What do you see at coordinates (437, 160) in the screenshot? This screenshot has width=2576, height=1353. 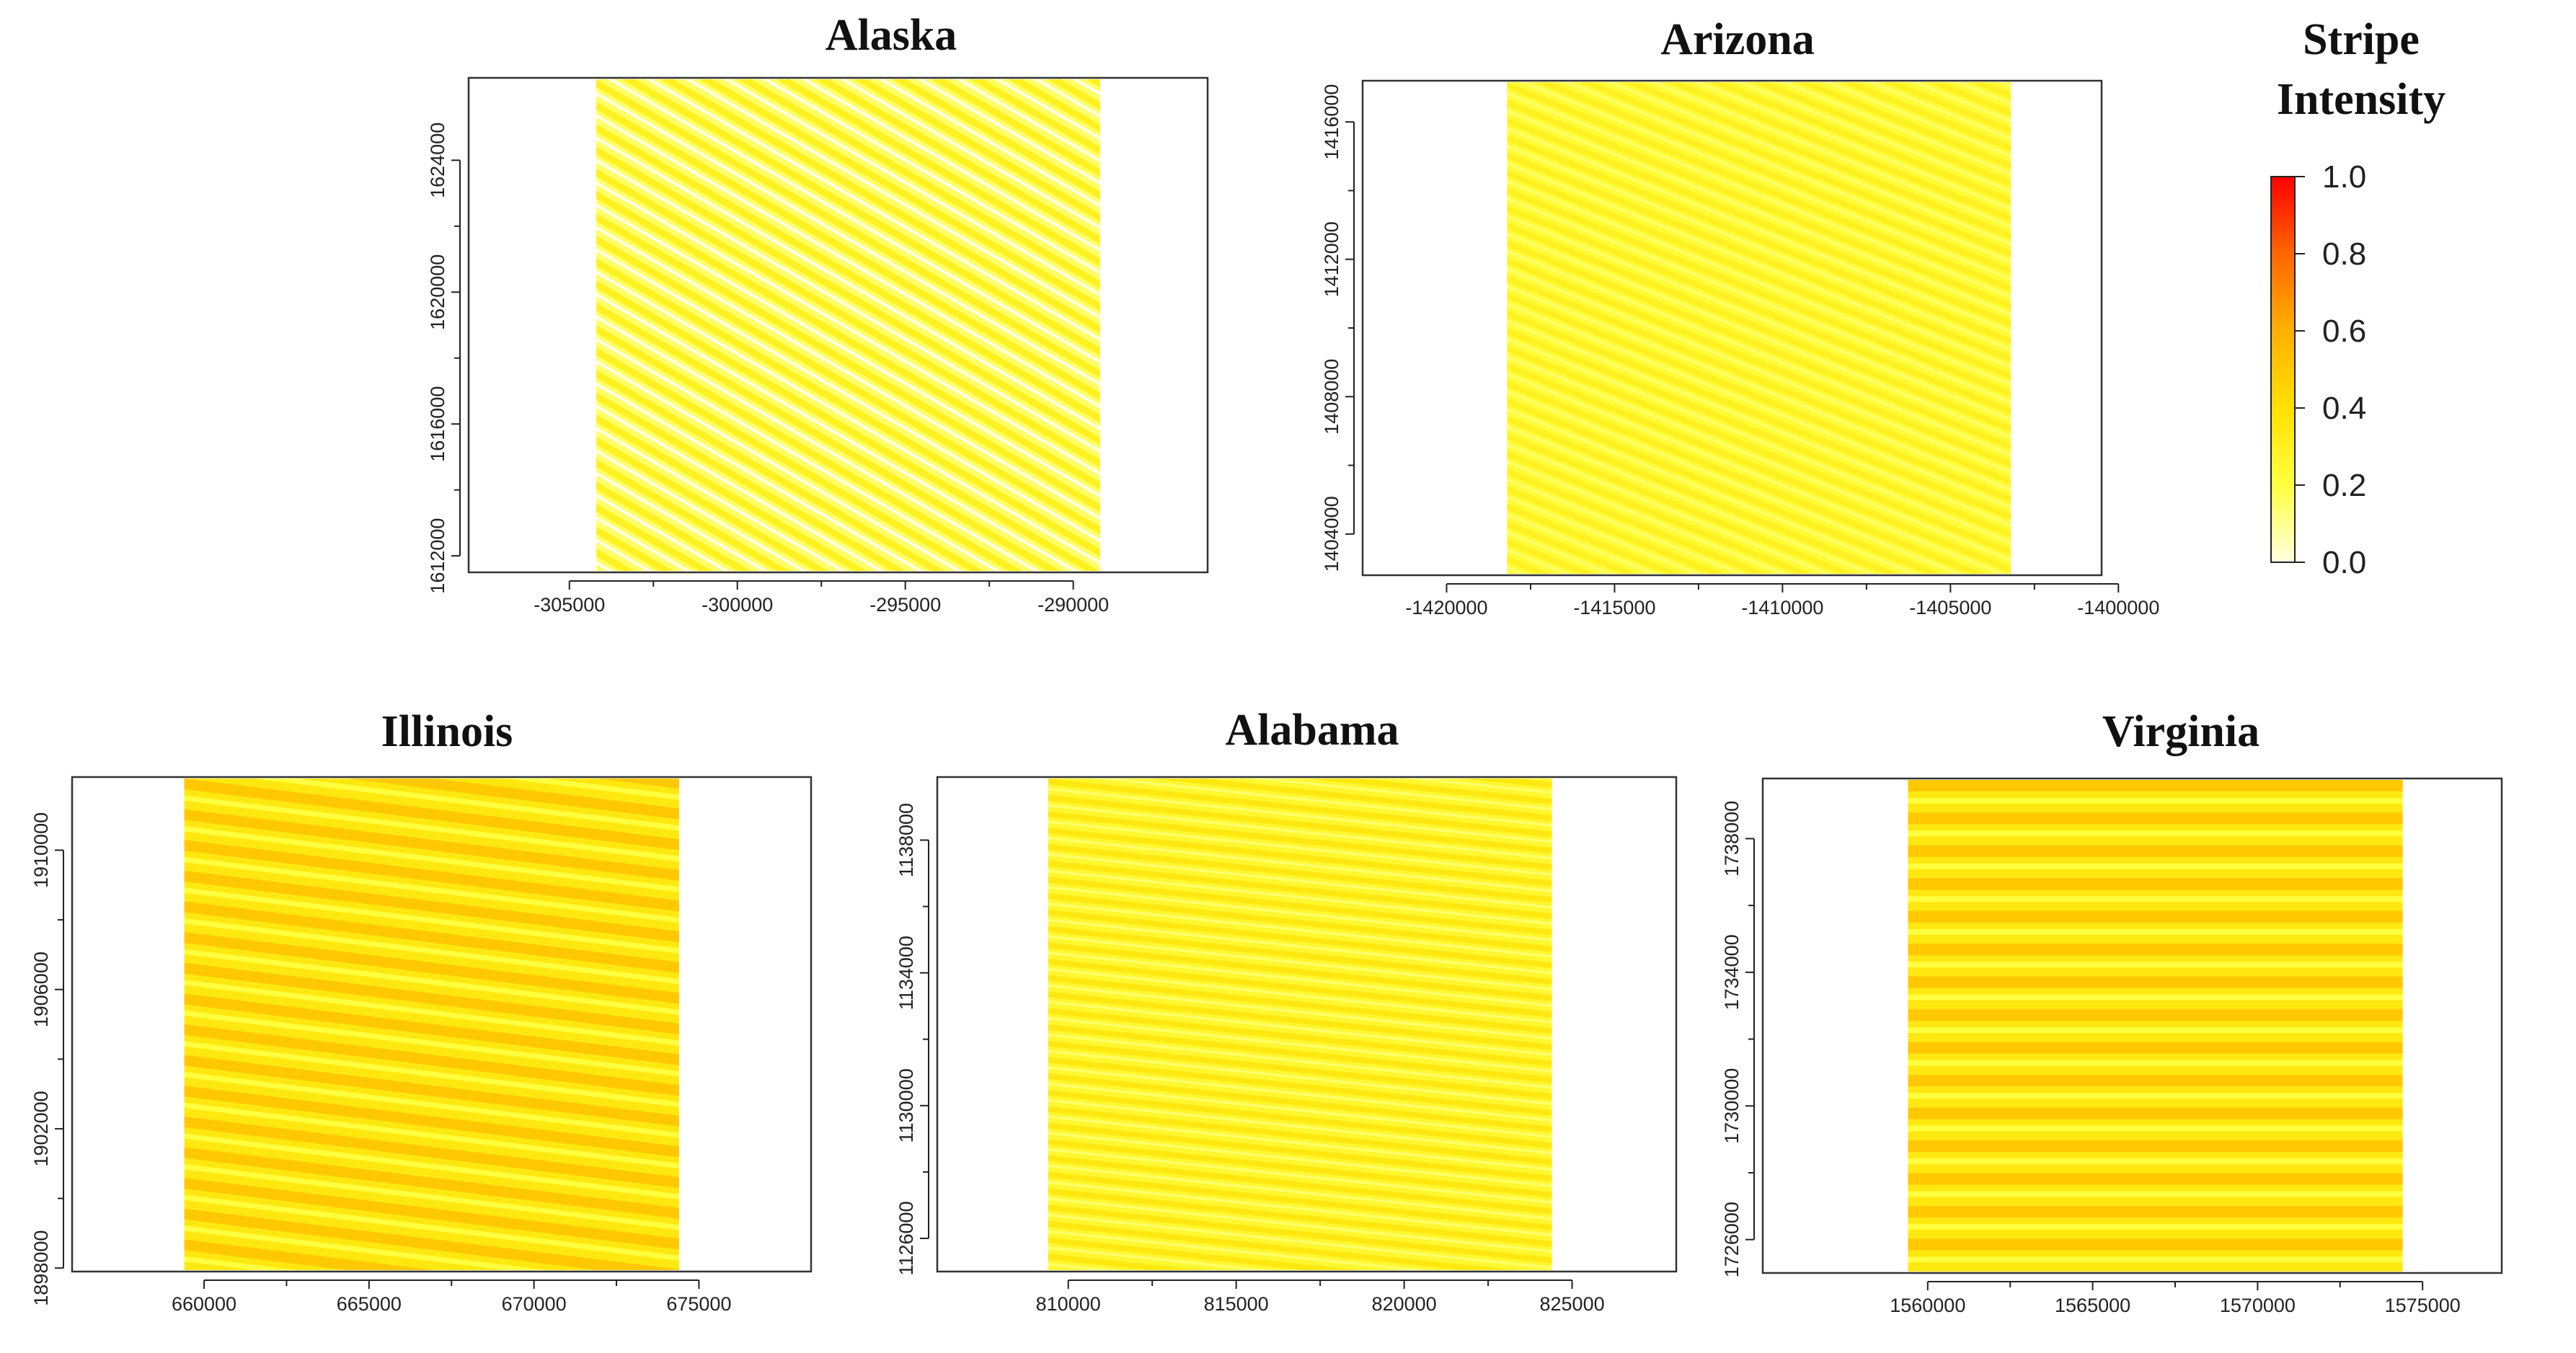 I see `y-tick-label: 1624000` at bounding box center [437, 160].